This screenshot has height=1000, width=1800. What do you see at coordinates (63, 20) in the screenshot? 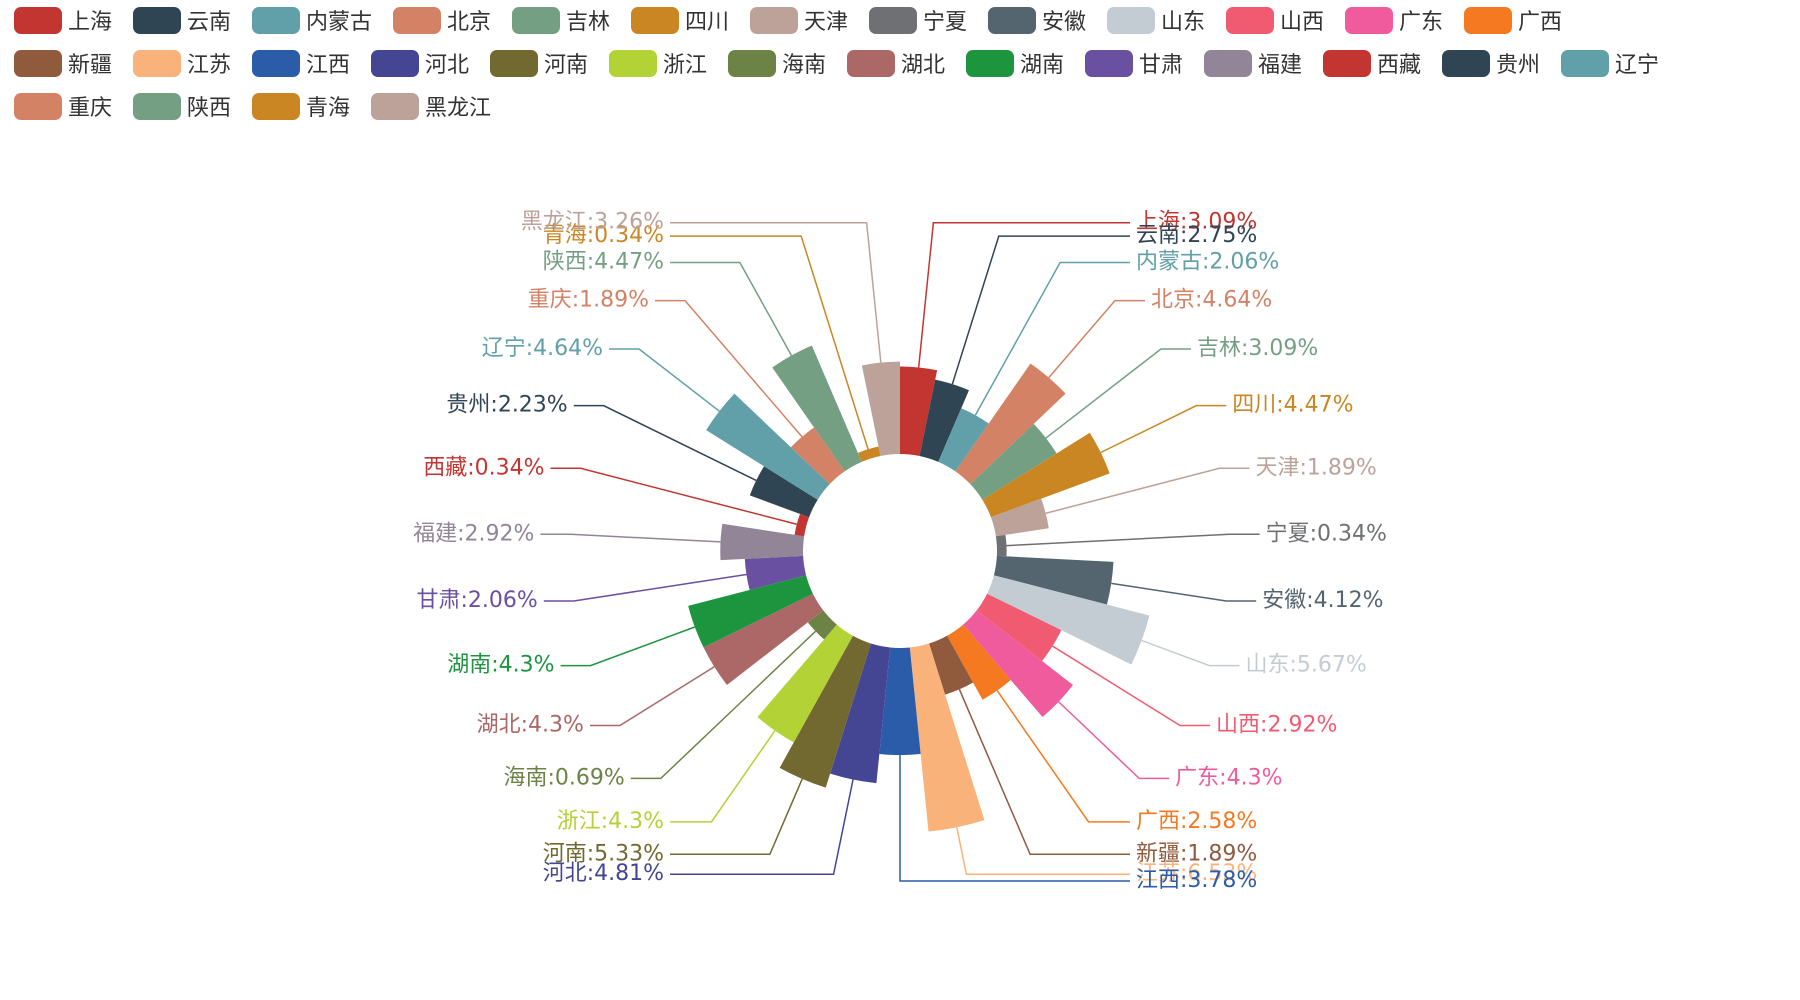
I see `legend-item: 上海` at bounding box center [63, 20].